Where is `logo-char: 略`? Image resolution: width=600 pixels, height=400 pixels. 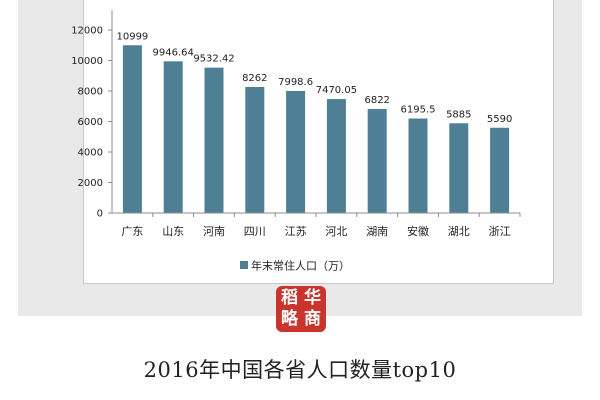
logo-char: 略 is located at coordinates (289, 319).